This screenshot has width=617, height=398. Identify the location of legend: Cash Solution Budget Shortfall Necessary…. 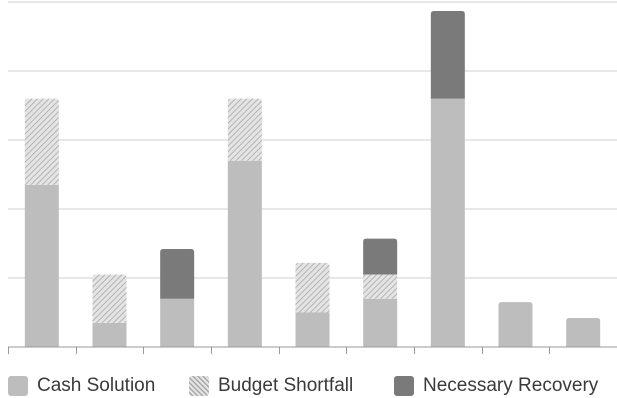
(308, 385).